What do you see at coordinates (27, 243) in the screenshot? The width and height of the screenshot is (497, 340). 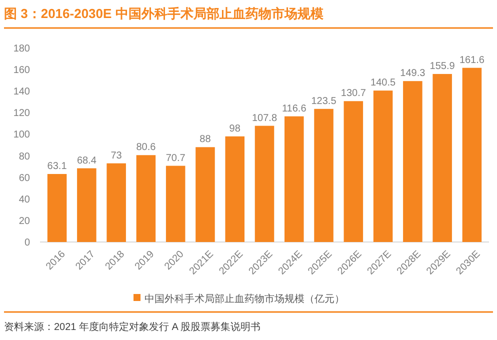 I see `y-tick-label: 0` at bounding box center [27, 243].